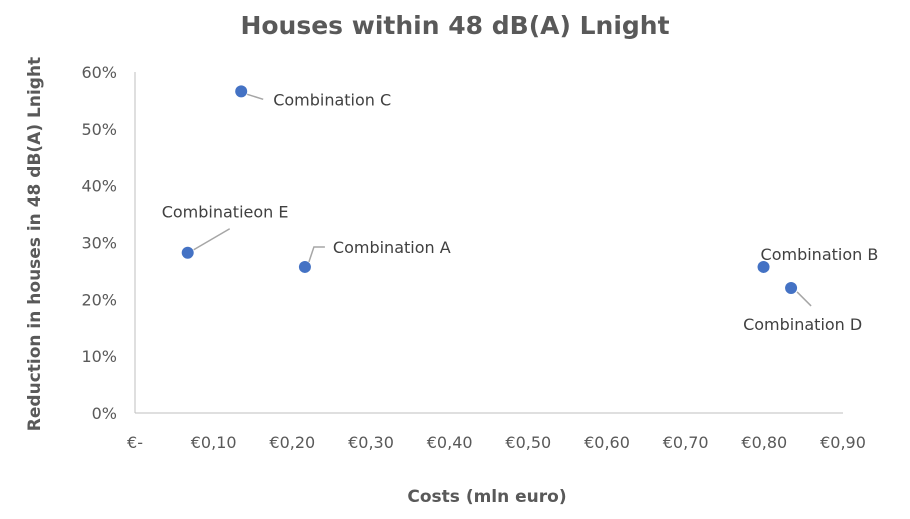 The width and height of the screenshot is (910, 519). Describe the element at coordinates (99, 72) in the screenshot. I see `y-tick-label: 60%` at that location.